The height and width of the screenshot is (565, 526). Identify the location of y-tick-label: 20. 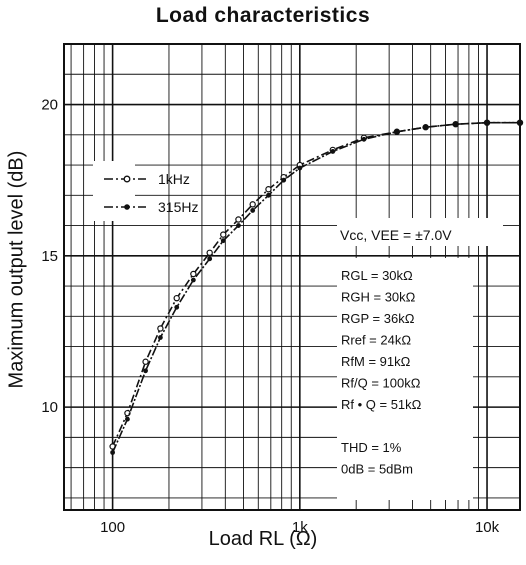
(49, 105).